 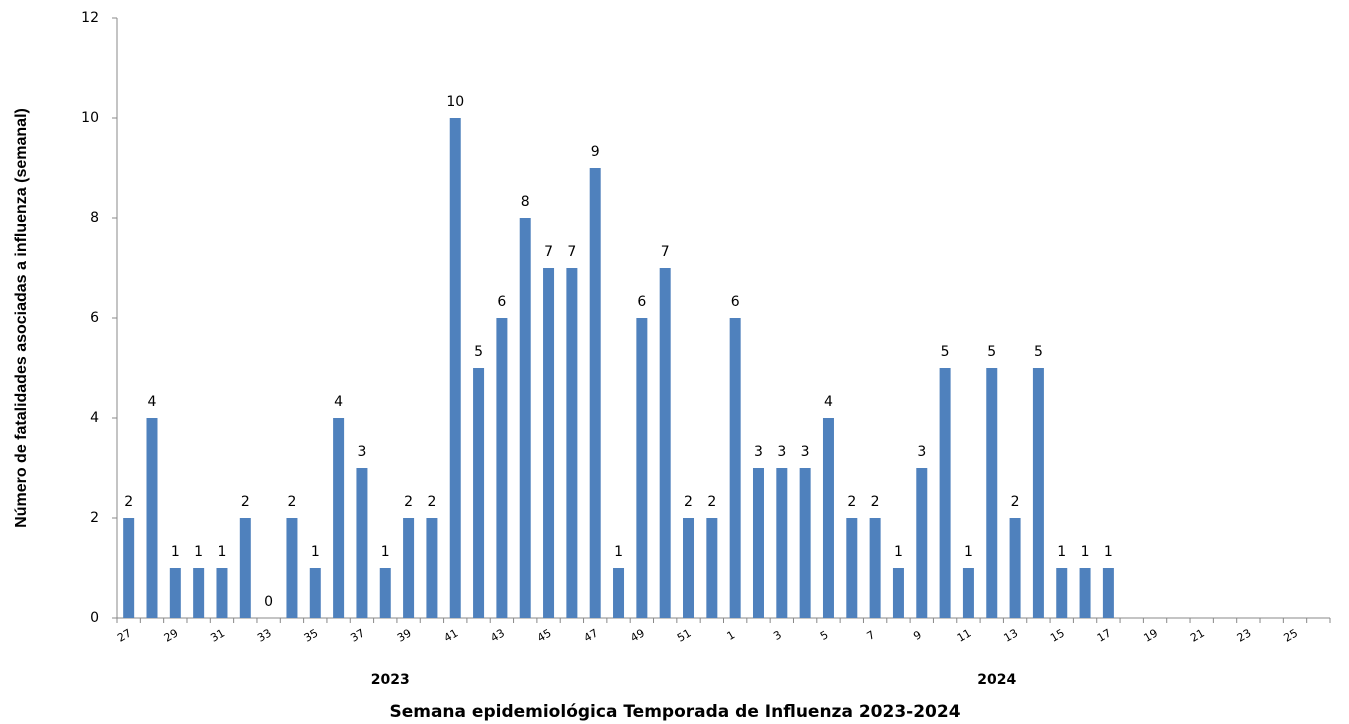 What do you see at coordinates (917, 635) in the screenshot?
I see `x-tick-label: 9` at bounding box center [917, 635].